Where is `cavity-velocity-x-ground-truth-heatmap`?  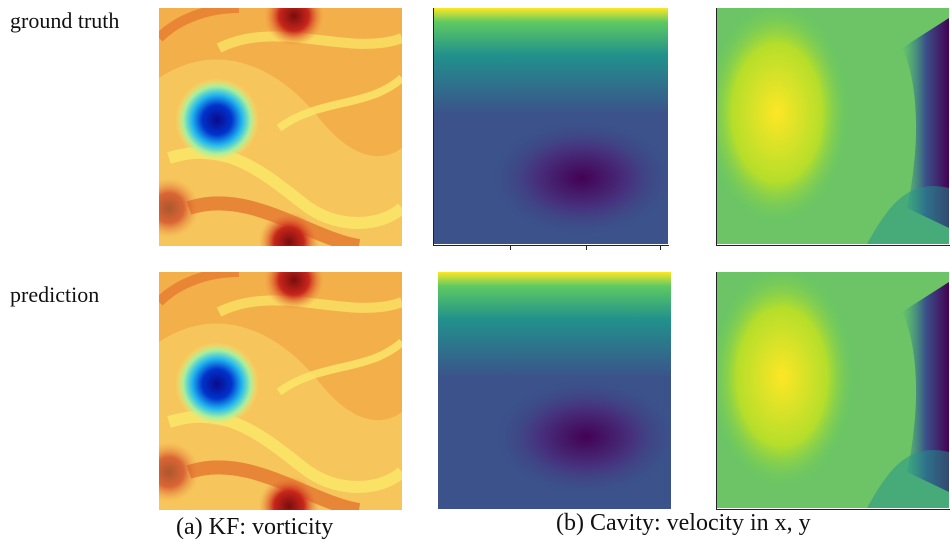 cavity-velocity-x-ground-truth-heatmap is located at coordinates (551, 126).